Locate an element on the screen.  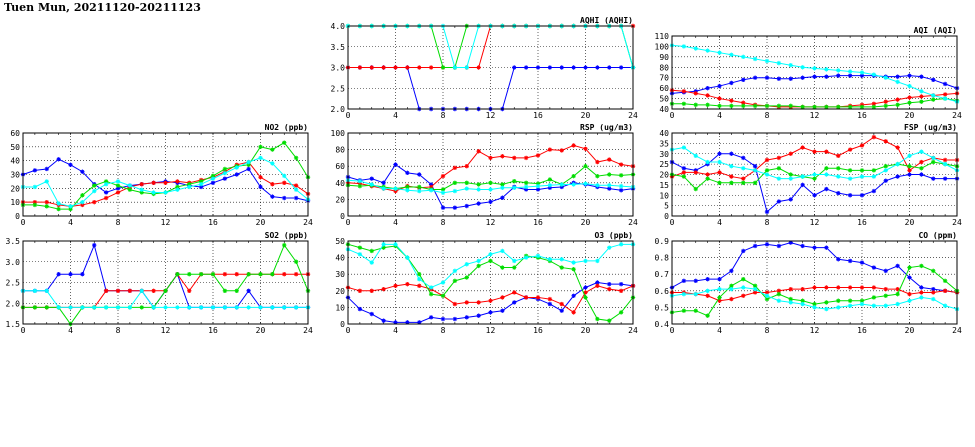
x-tick-label: 24 is located at coordinates (308, 330).